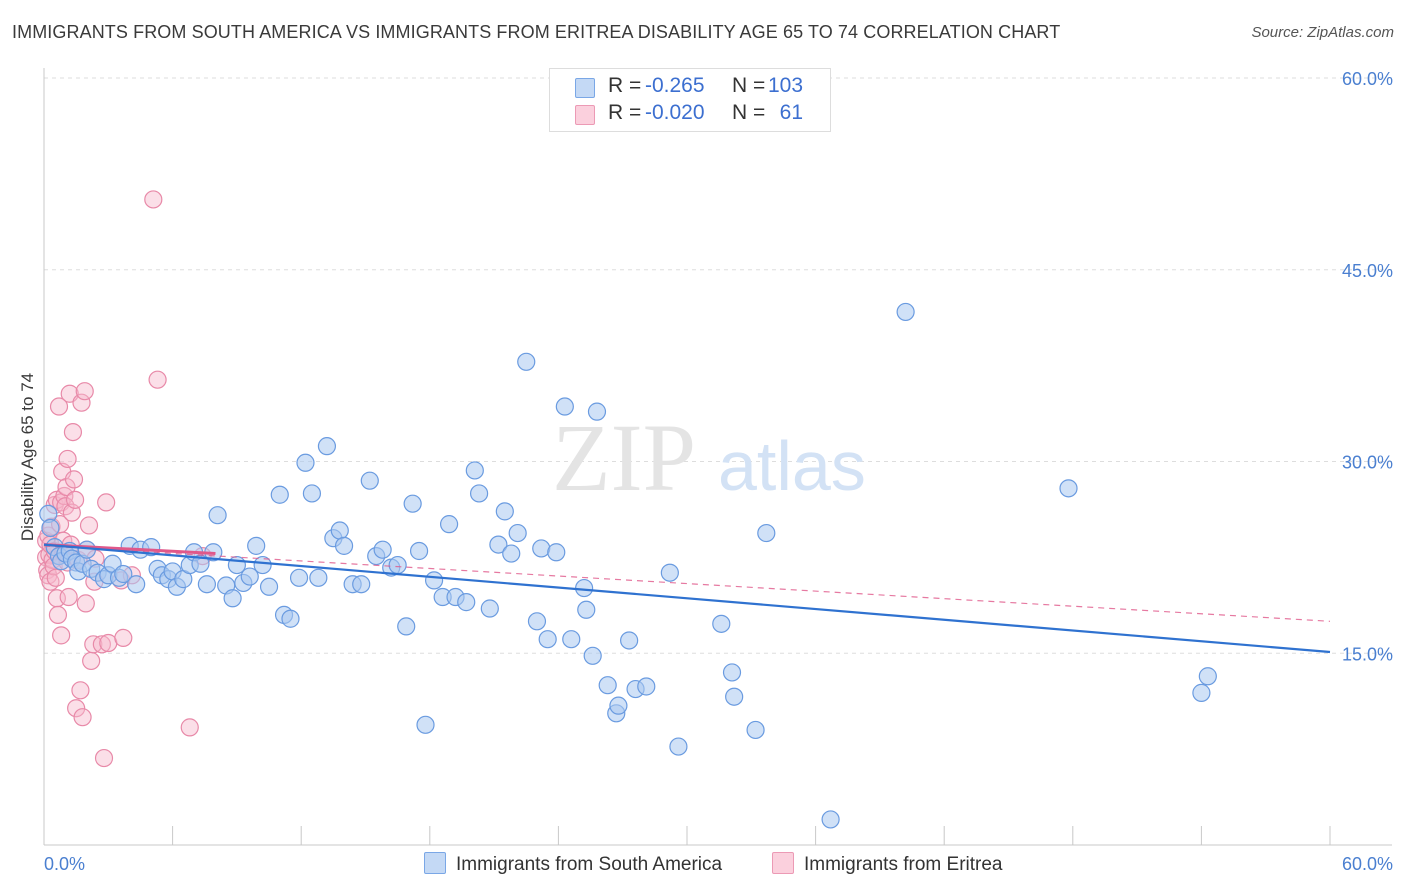  What do you see at coordinates (585, 115) in the screenshot?
I see `legend-swatch-pink` at bounding box center [585, 115].